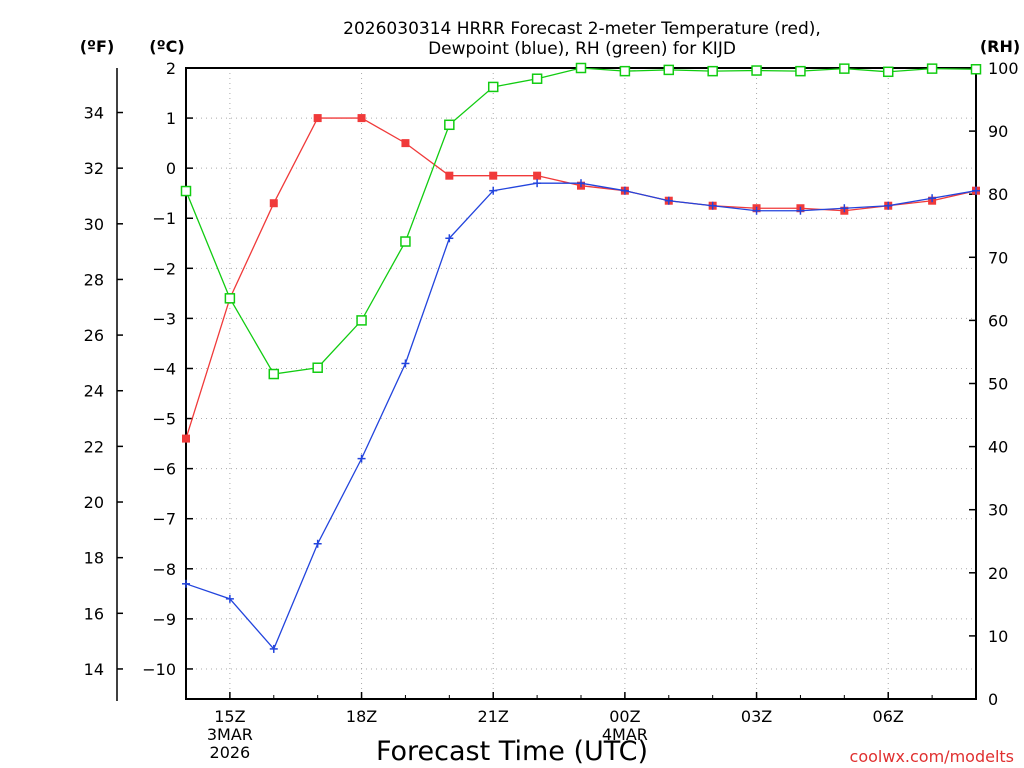 The height and width of the screenshot is (768, 1024). Describe the element at coordinates (164, 268) in the screenshot. I see `celsius-tick-label: −2` at that location.